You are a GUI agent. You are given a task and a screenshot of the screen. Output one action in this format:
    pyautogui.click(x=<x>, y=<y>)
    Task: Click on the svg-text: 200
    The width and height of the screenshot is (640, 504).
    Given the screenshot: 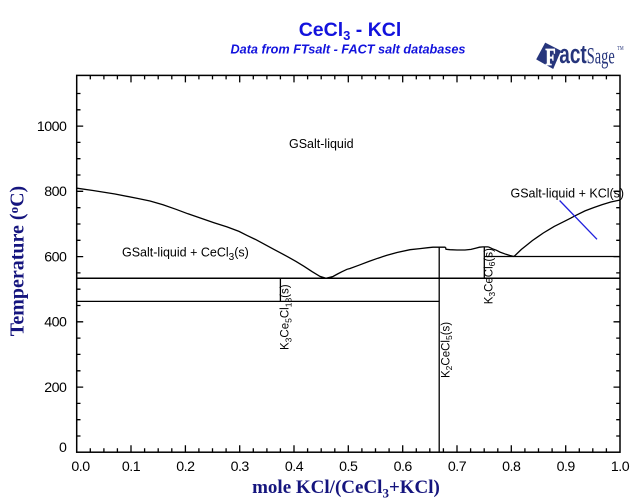 What is the action you would take?
    pyautogui.click(x=55, y=388)
    